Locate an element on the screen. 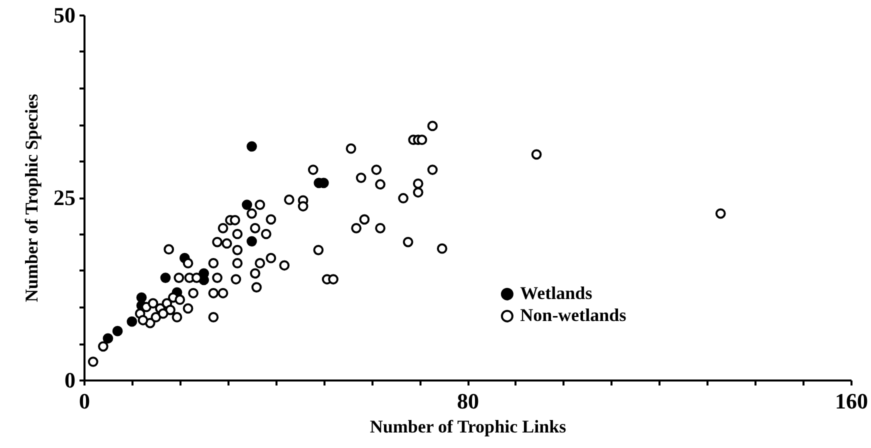  legend-label: Non-wetlands is located at coordinates (573, 315).